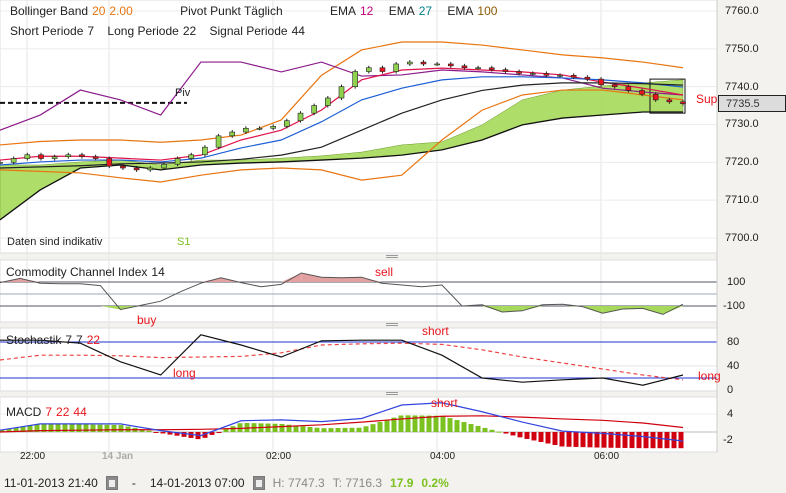  I want to click on stoch-d-line, so click(342, 361).